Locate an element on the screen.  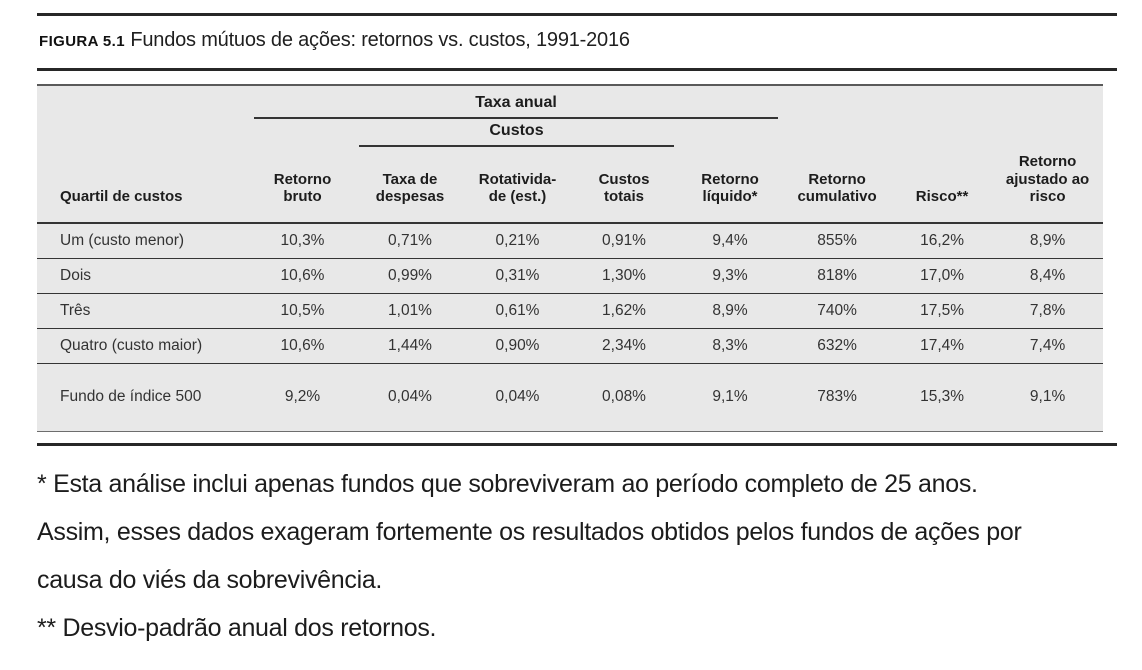
table-cell: 7,4% is located at coordinates (1048, 346).